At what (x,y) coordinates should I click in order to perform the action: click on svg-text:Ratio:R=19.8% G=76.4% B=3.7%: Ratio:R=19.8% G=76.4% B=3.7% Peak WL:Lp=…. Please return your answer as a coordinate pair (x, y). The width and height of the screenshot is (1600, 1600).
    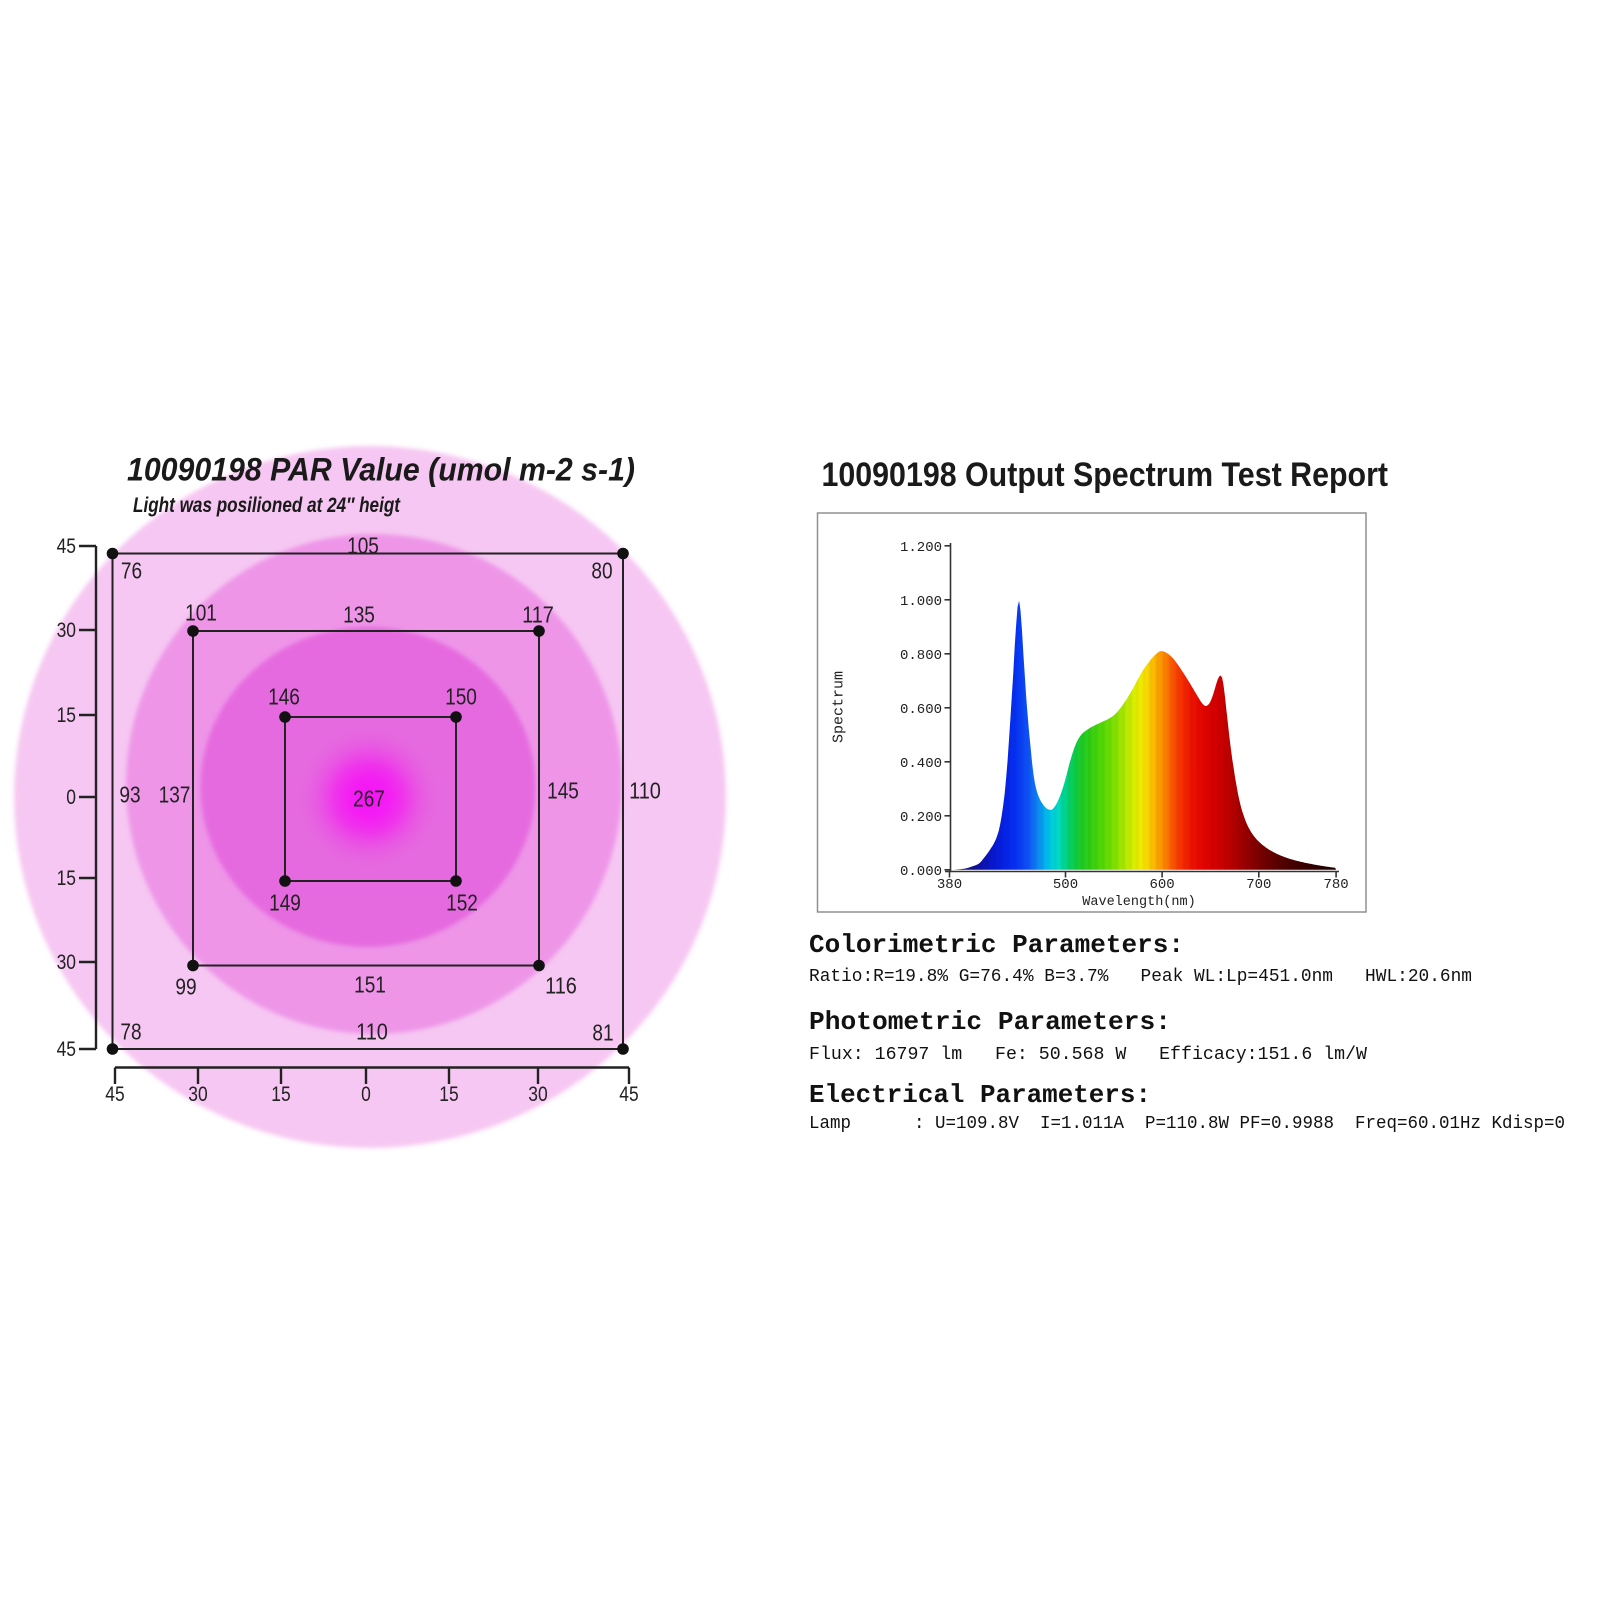
    Looking at the image, I should click on (1140, 977).